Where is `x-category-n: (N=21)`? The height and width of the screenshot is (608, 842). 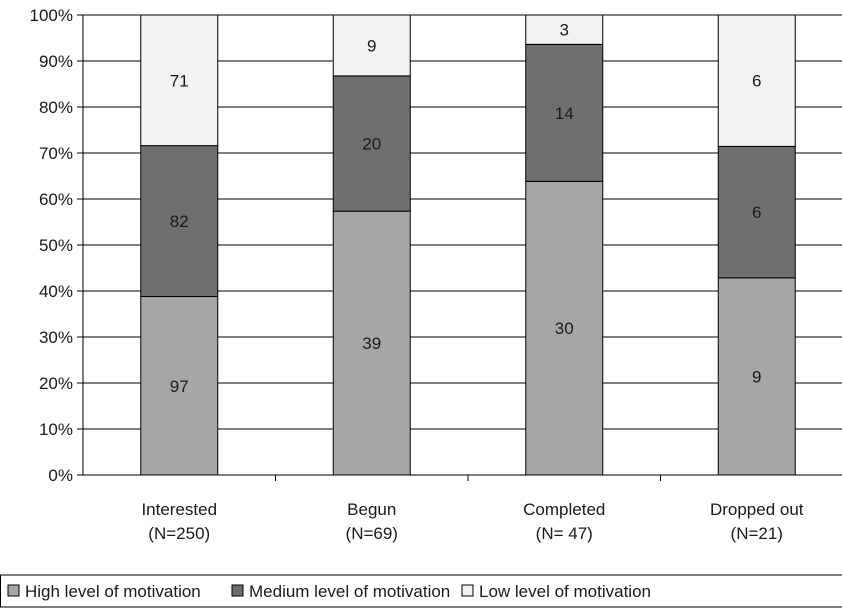 x-category-n: (N=21) is located at coordinates (757, 533).